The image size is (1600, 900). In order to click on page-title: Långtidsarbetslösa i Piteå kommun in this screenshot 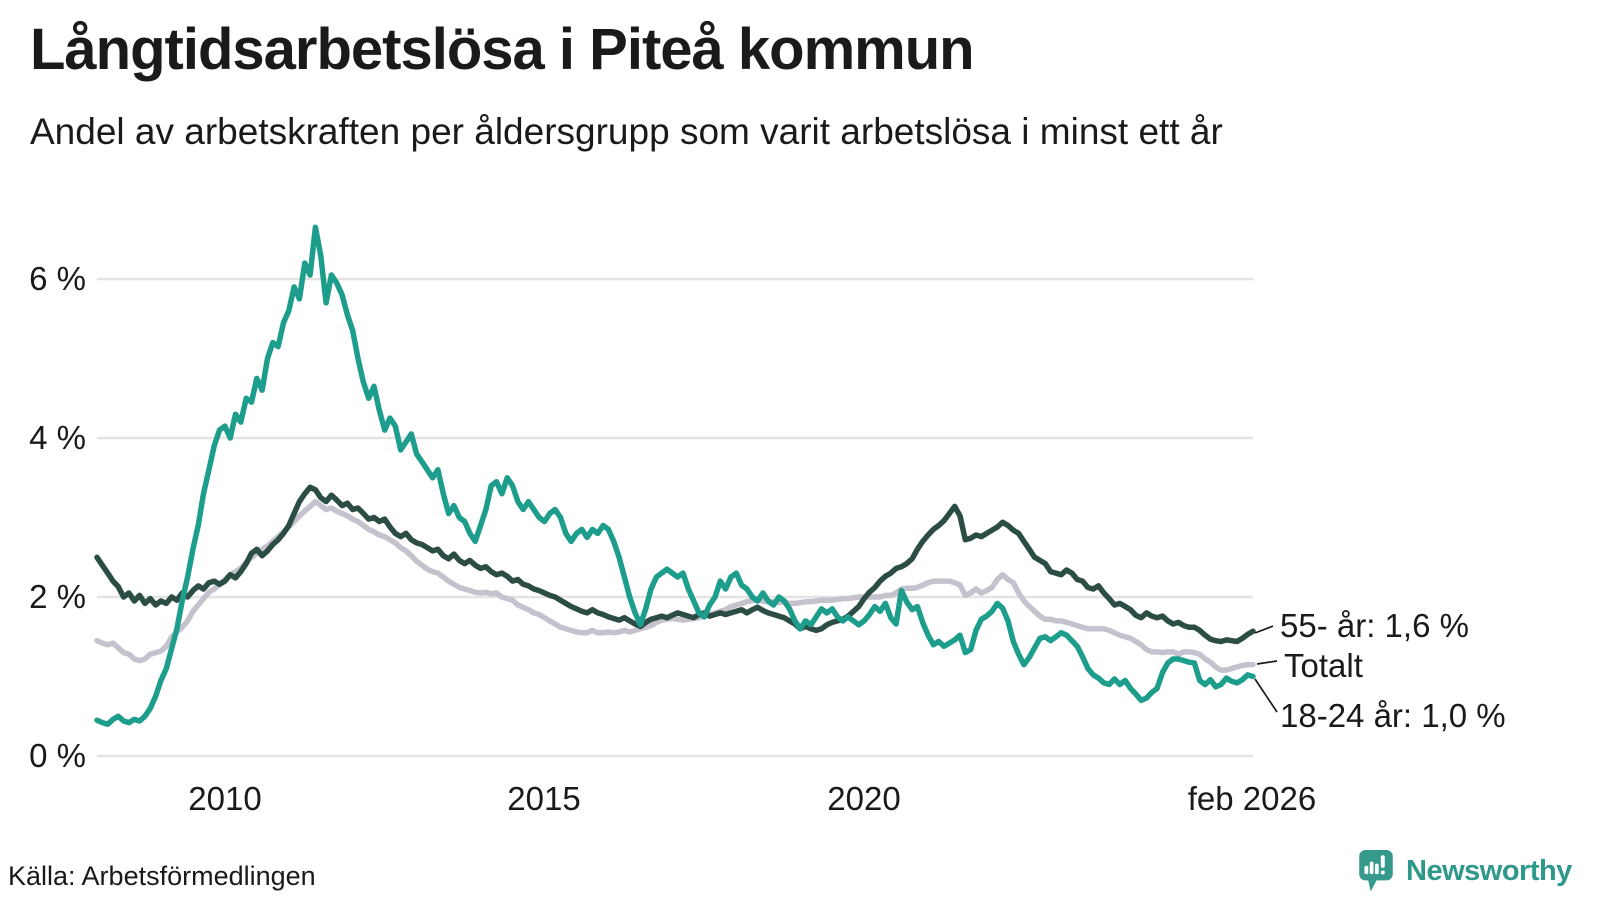, I will do `click(502, 49)`.